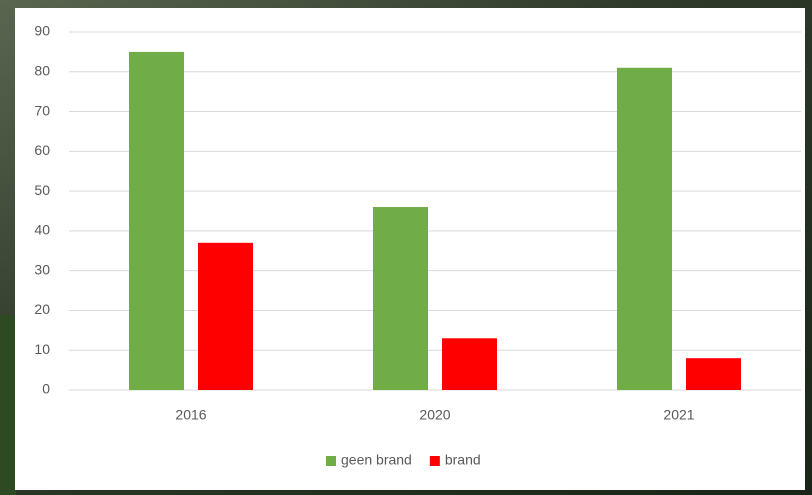  What do you see at coordinates (42, 110) in the screenshot?
I see `y-tick-label: 70` at bounding box center [42, 110].